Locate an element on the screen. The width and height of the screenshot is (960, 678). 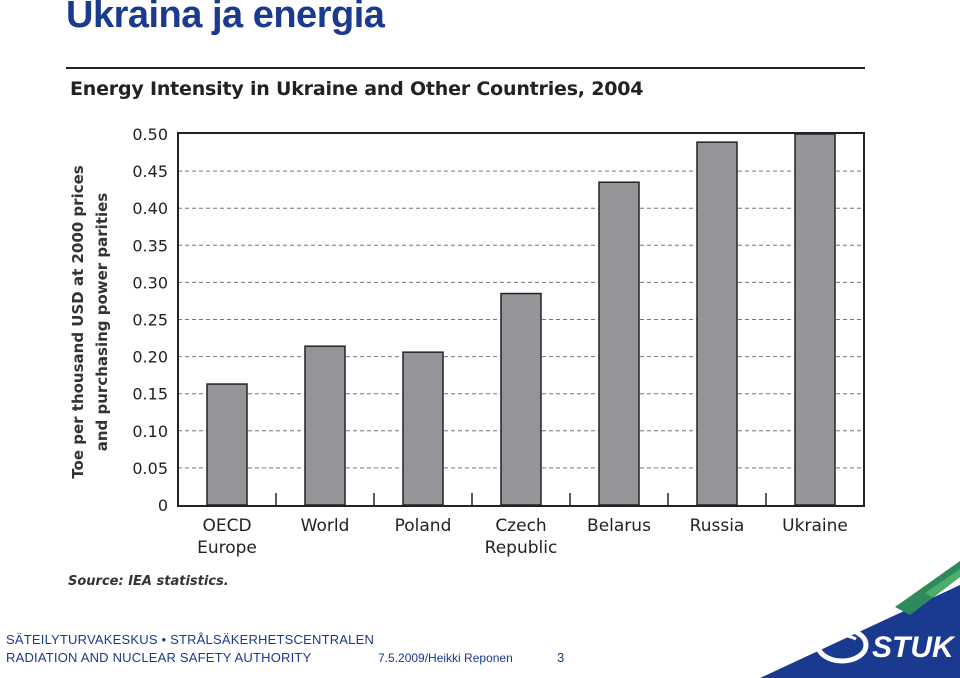
stuk-logo-icon is located at coordinates (842, 645).